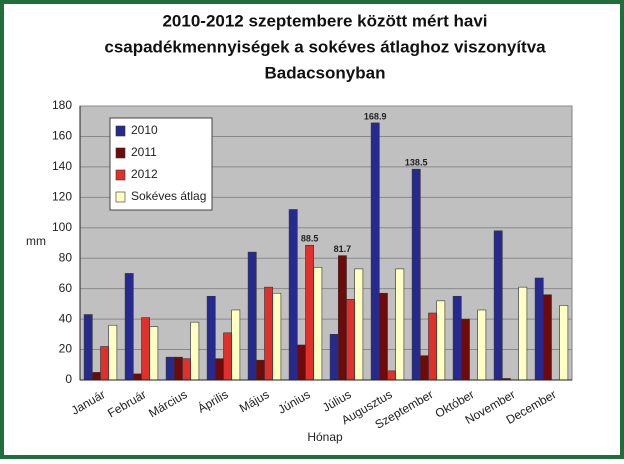 This screenshot has width=624, height=464. I want to click on y-tick-label: 100, so click(62, 227).